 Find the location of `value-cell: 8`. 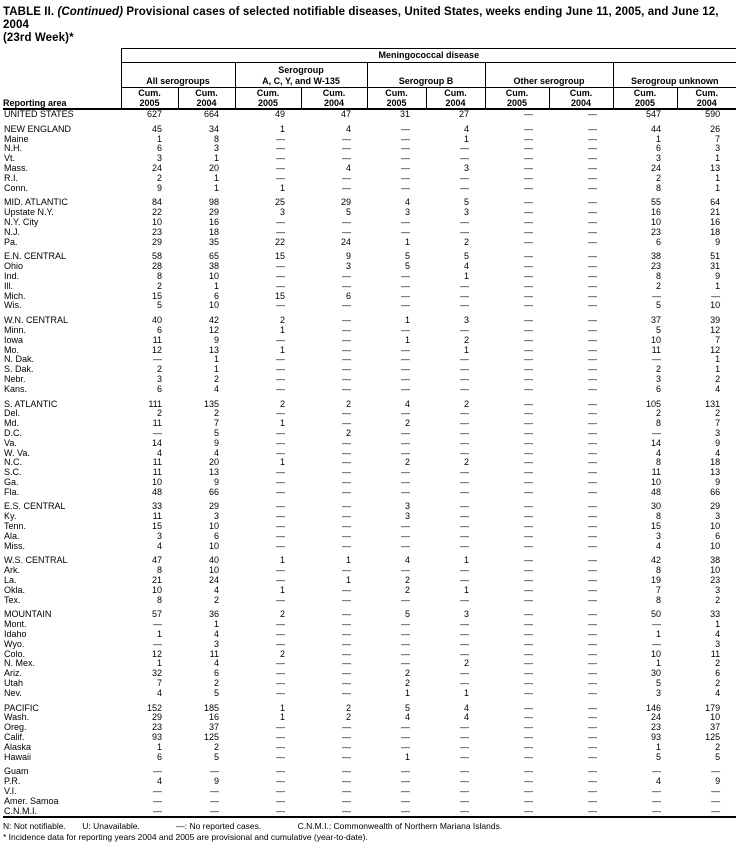

value-cell: 8 is located at coordinates (658, 517).